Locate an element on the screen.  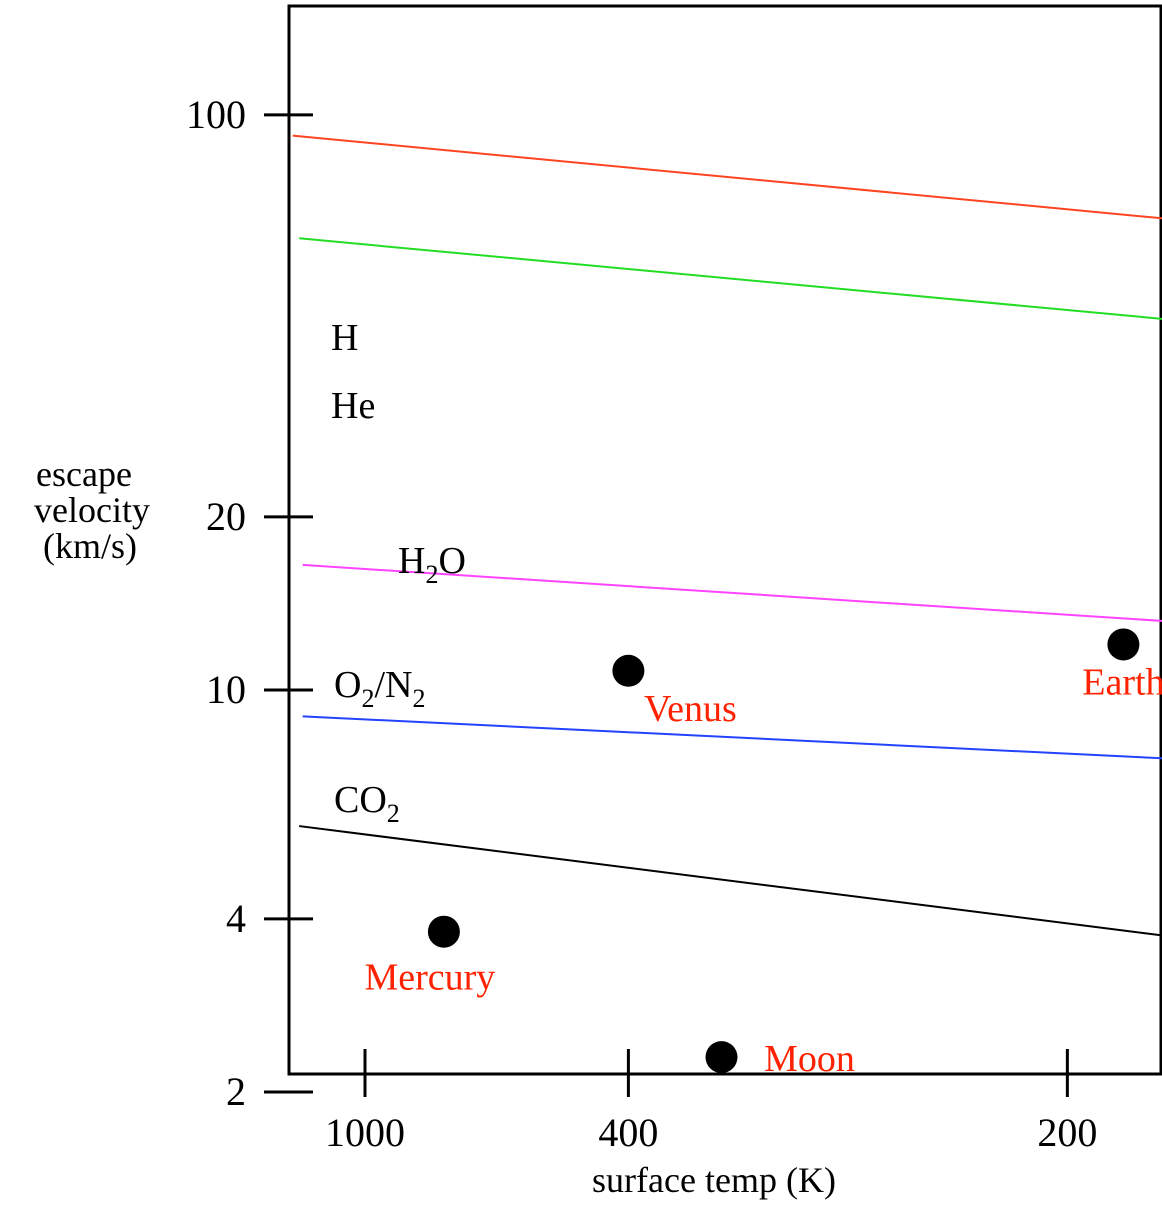
y-axis-title-line-1: escape is located at coordinates (84, 474).